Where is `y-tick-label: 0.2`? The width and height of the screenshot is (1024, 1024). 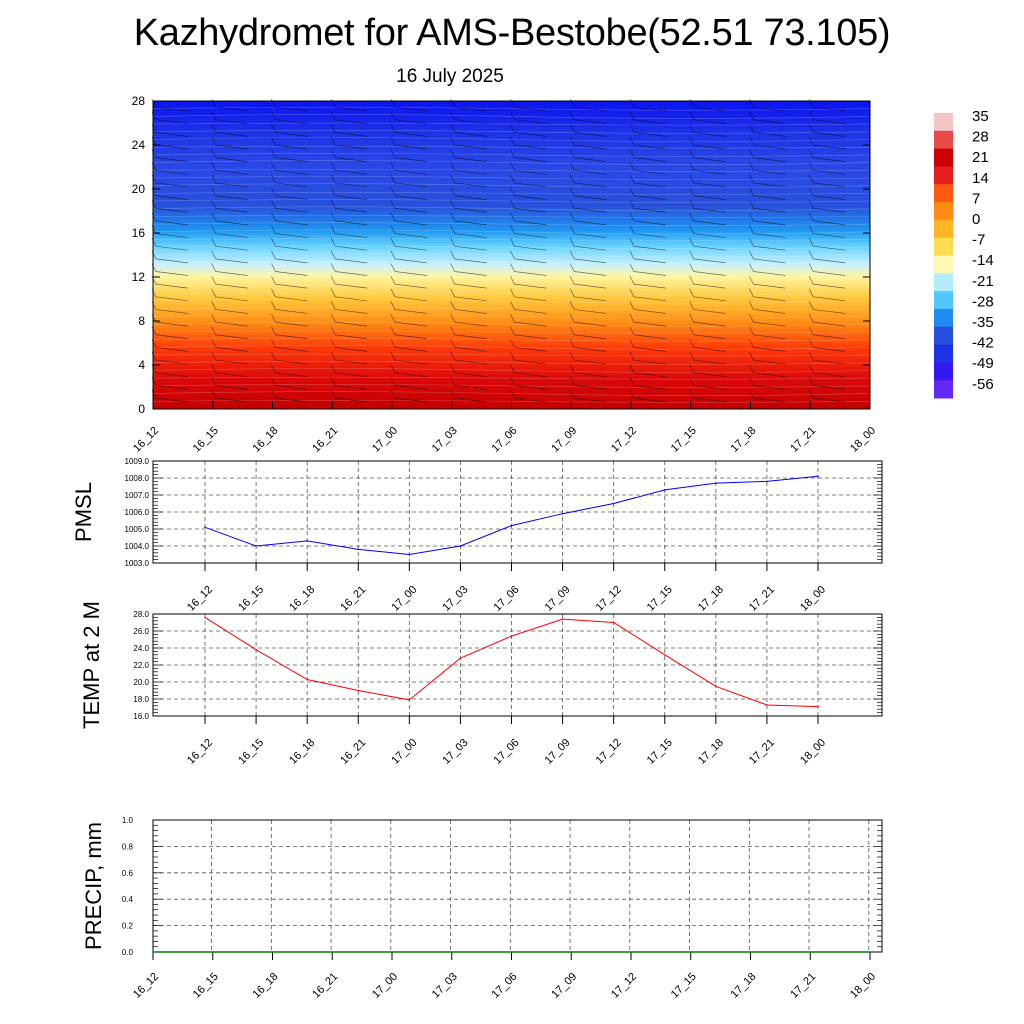
y-tick-label: 0.2 is located at coordinates (128, 926).